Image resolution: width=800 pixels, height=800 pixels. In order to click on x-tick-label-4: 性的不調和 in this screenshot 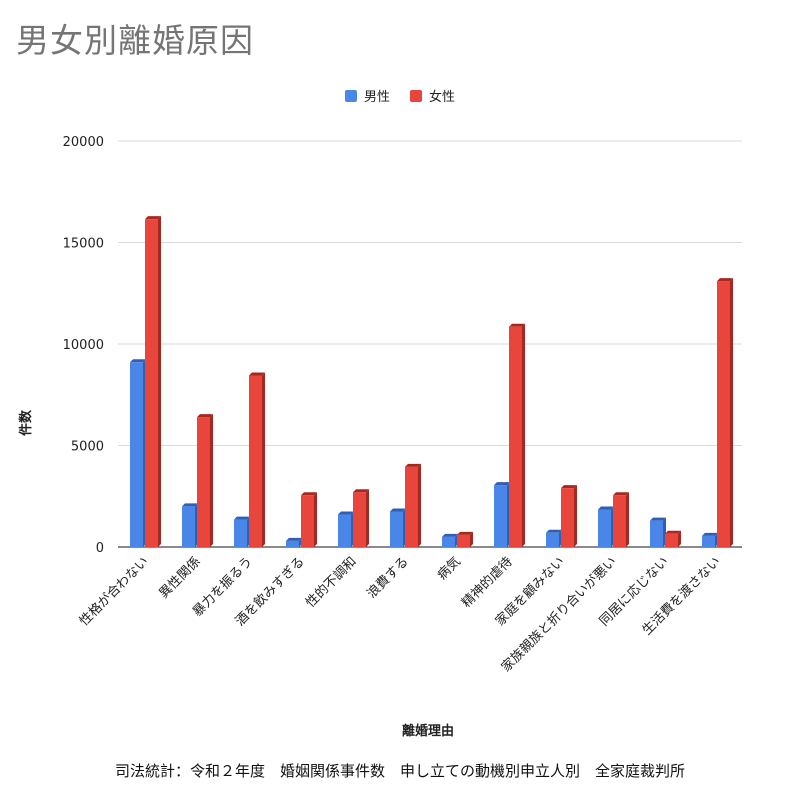, I will do `click(331, 582)`.